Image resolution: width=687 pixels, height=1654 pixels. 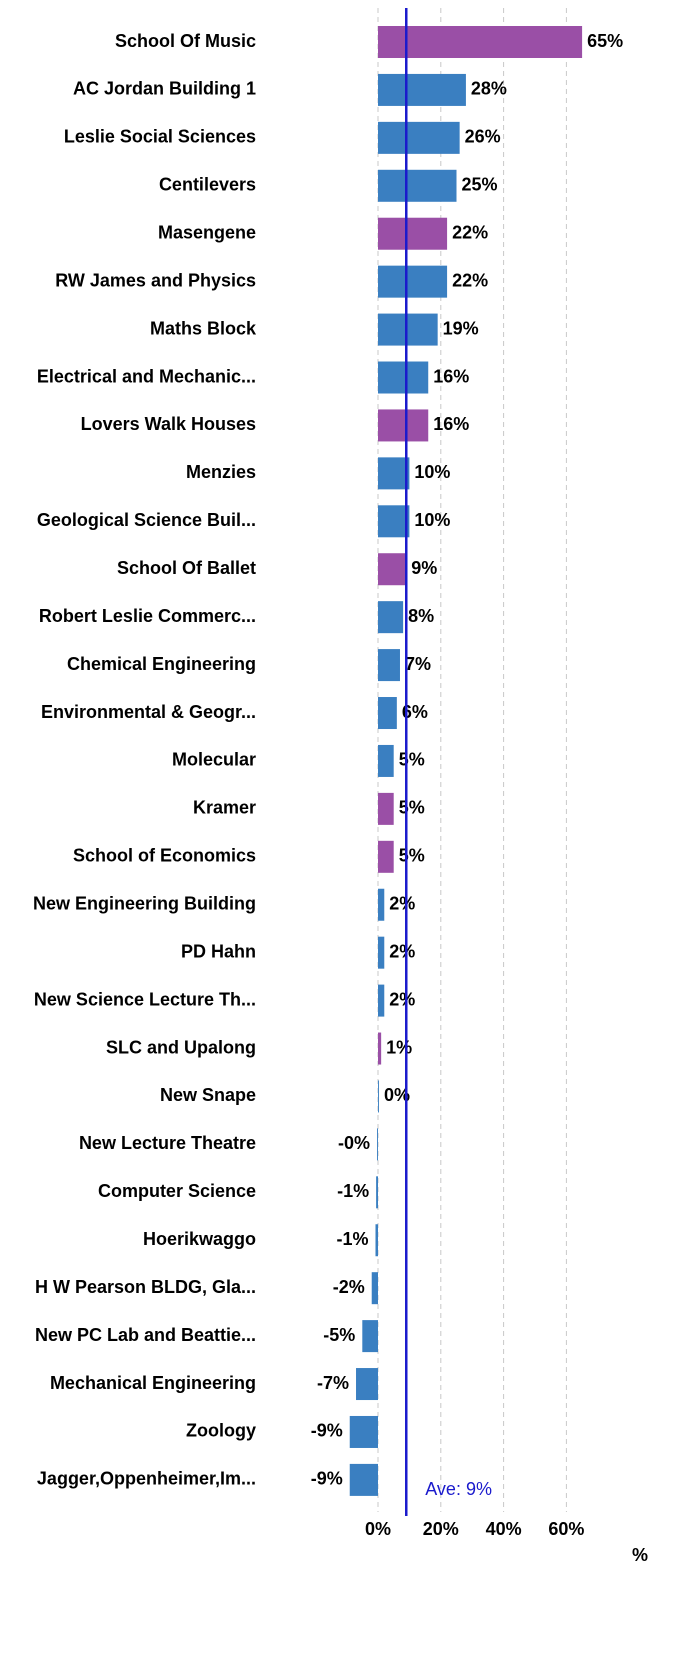 I want to click on y-tick-label: RW James and Physics, so click(x=155, y=280).